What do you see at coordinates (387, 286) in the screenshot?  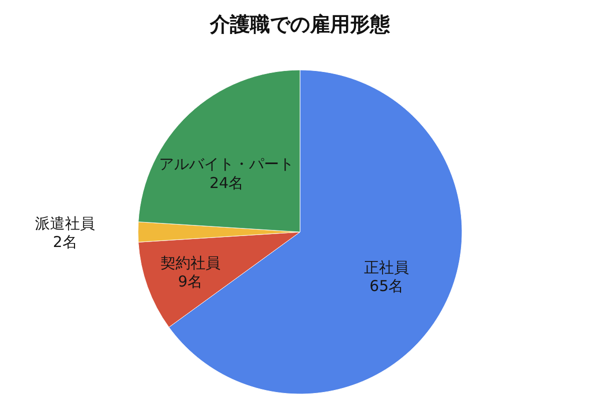 I see `data-label: 65名` at bounding box center [387, 286].